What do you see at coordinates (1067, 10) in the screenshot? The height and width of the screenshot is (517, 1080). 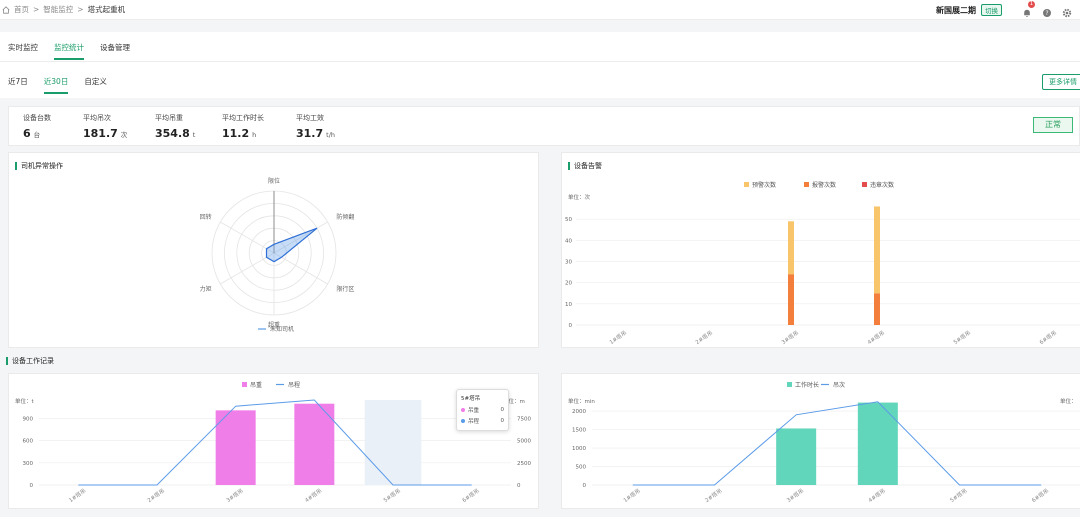 I see `gear-icon` at bounding box center [1067, 10].